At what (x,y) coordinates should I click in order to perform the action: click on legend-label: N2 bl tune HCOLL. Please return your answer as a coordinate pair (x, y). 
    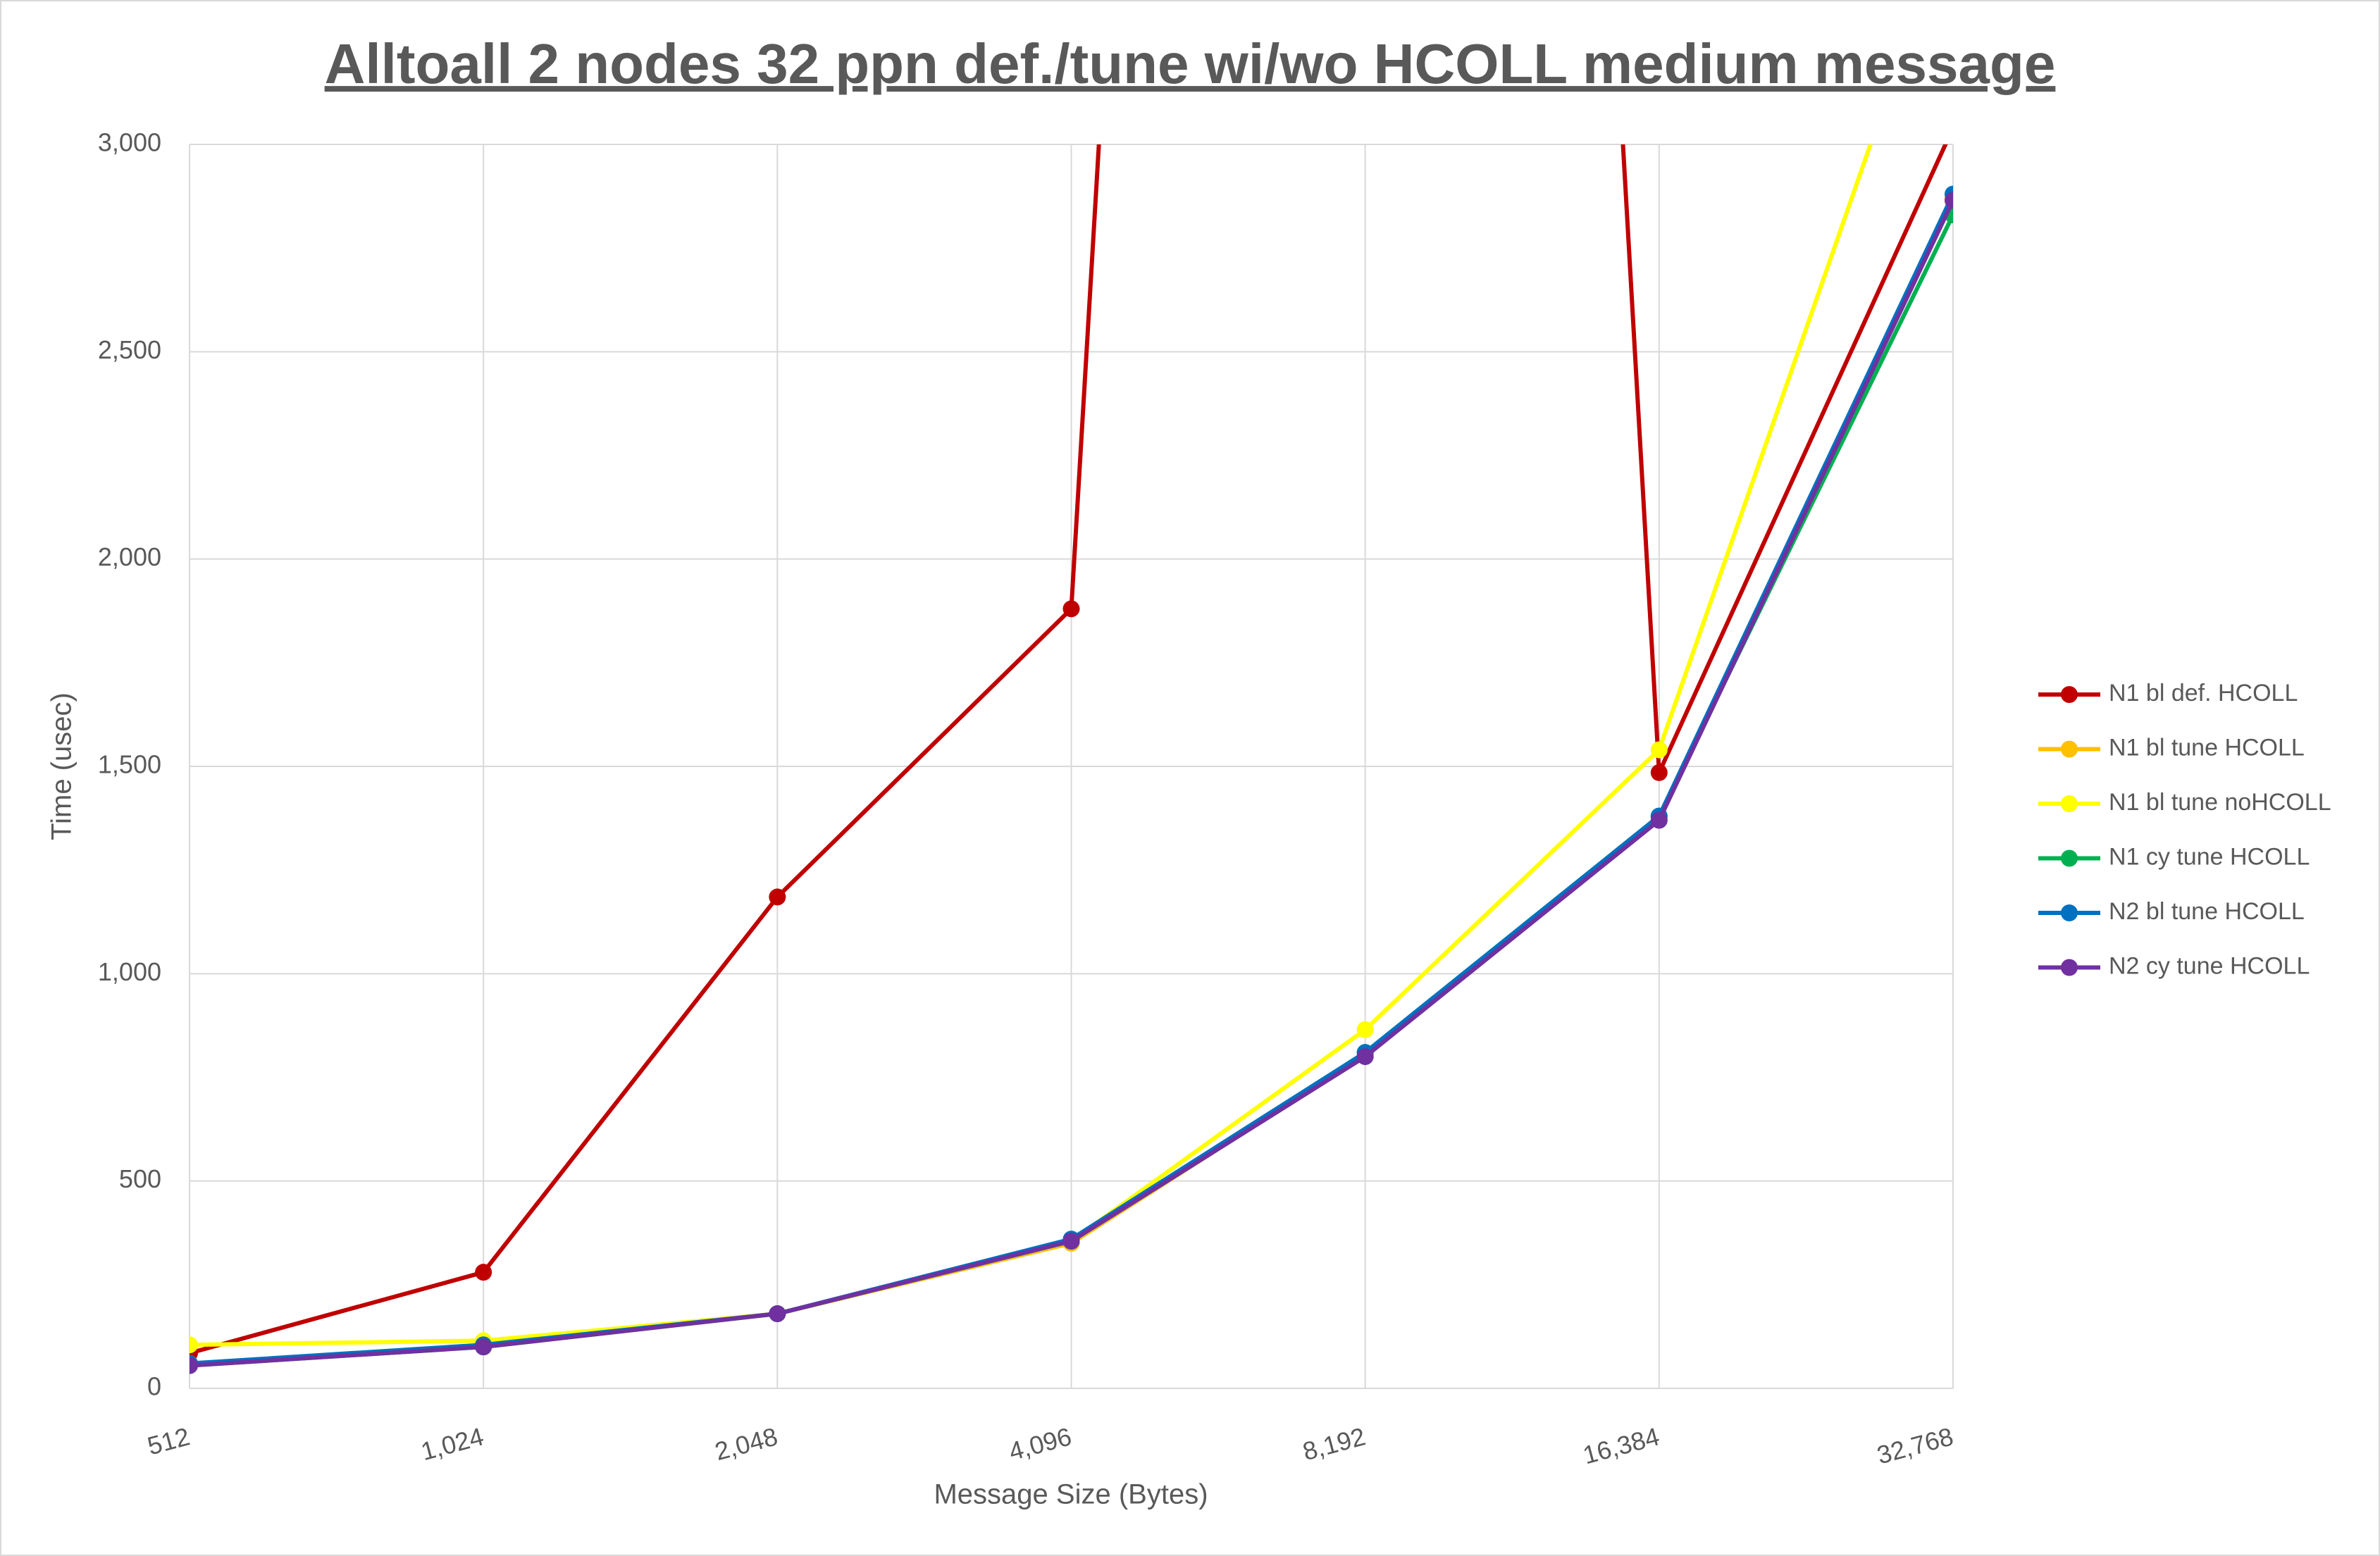
    Looking at the image, I should click on (2207, 911).